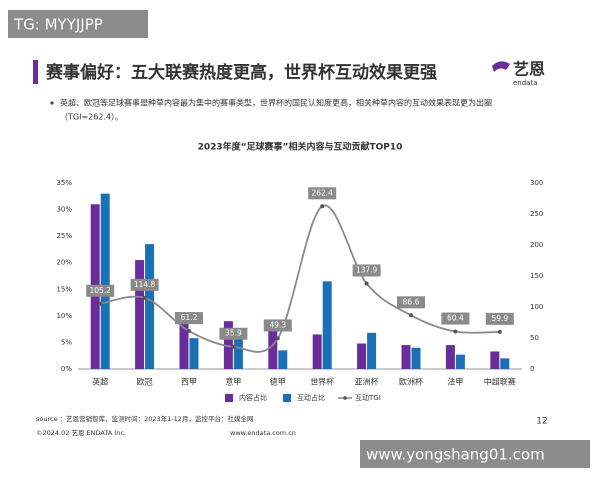 The width and height of the screenshot is (600, 480). I want to click on x-tick-label: 西甲, so click(189, 382).